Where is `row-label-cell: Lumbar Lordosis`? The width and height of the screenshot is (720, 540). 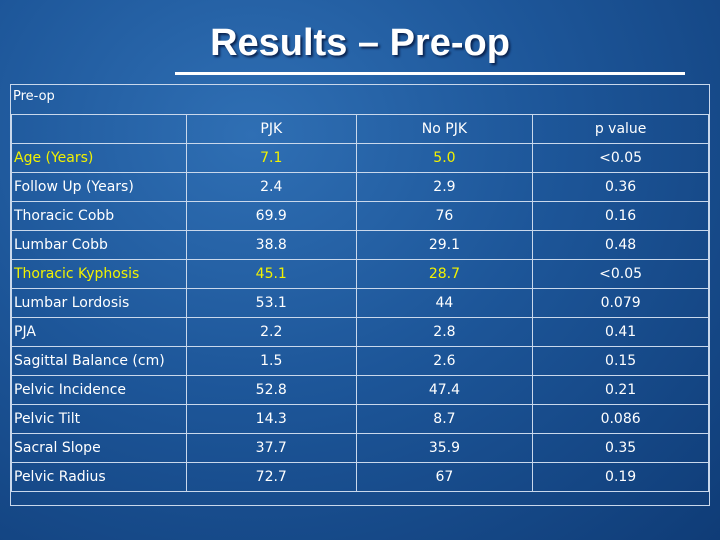 row-label-cell: Lumbar Lordosis is located at coordinates (99, 303).